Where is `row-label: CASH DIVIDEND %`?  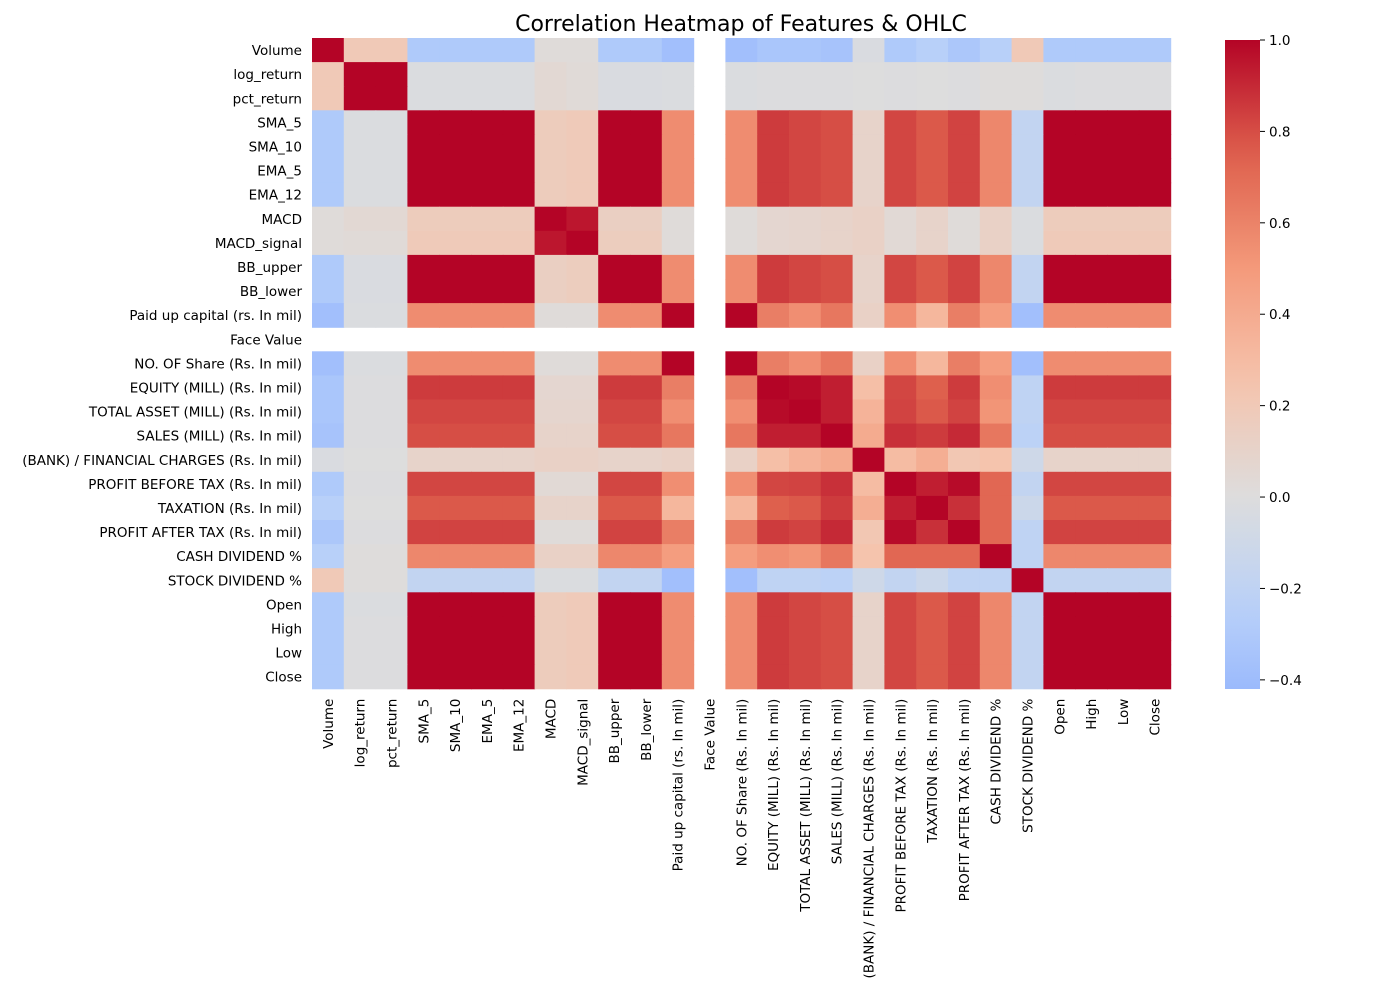
row-label: CASH DIVIDEND % is located at coordinates (239, 557).